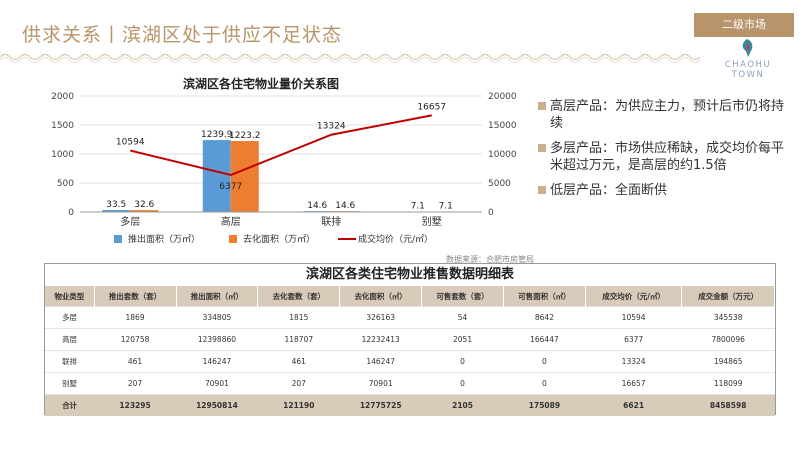  What do you see at coordinates (299, 296) in the screenshot?
I see `table-header-cell: 去化套数（套）` at bounding box center [299, 296].